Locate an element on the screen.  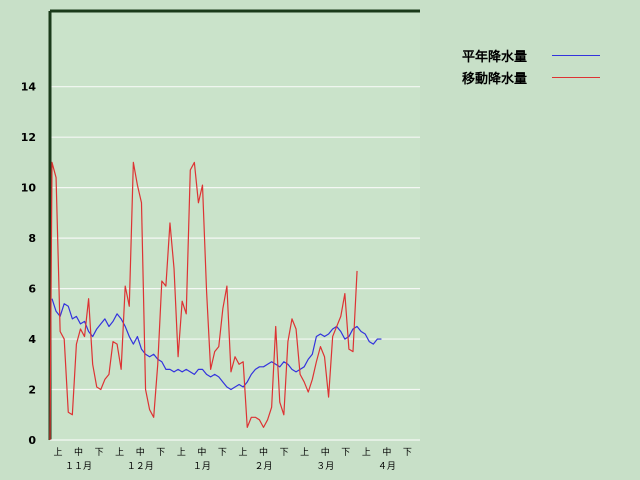
legend: 平年降水量 移動降水量 is located at coordinates (542, 66).